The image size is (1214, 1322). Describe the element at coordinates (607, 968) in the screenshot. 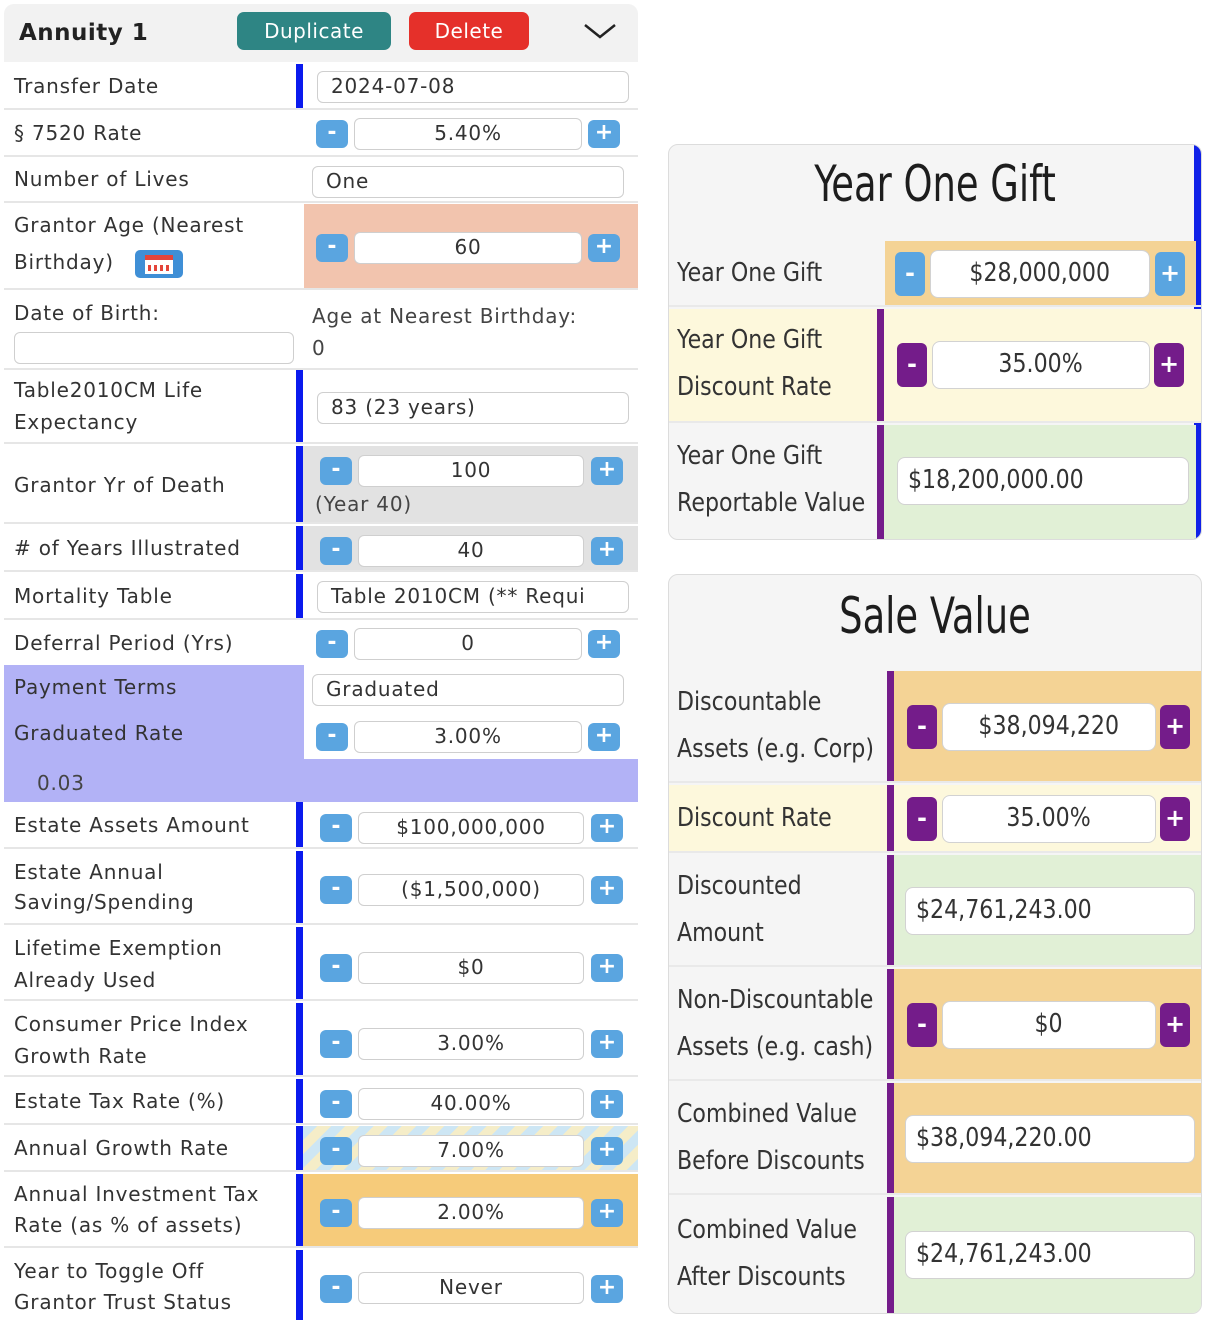

I see `lifetime-exemption-plus-button: +` at that location.